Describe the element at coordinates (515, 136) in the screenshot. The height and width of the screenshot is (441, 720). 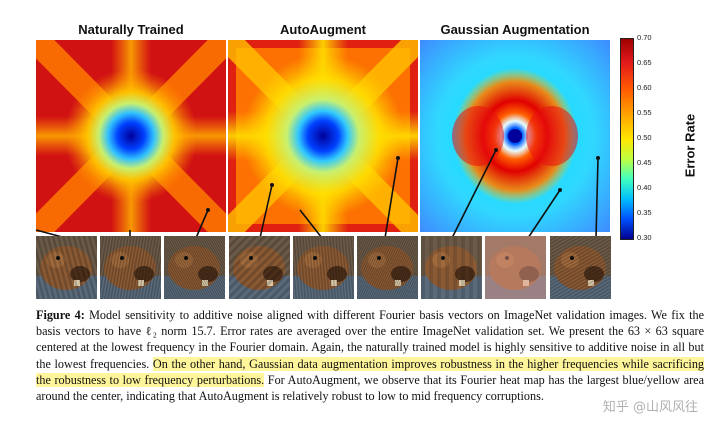
I see `heatmap-gaussian-augmentation` at that location.